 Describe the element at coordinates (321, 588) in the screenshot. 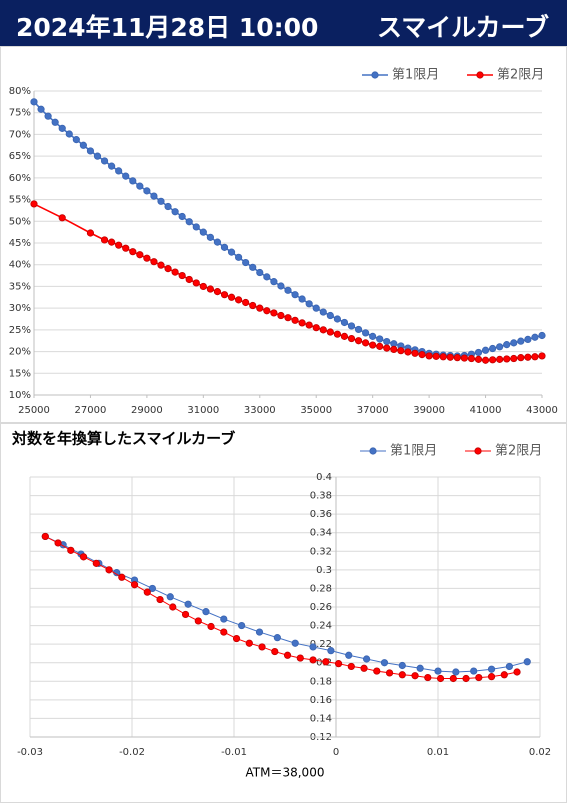

I see `y-tick-label: 0.28` at that location.